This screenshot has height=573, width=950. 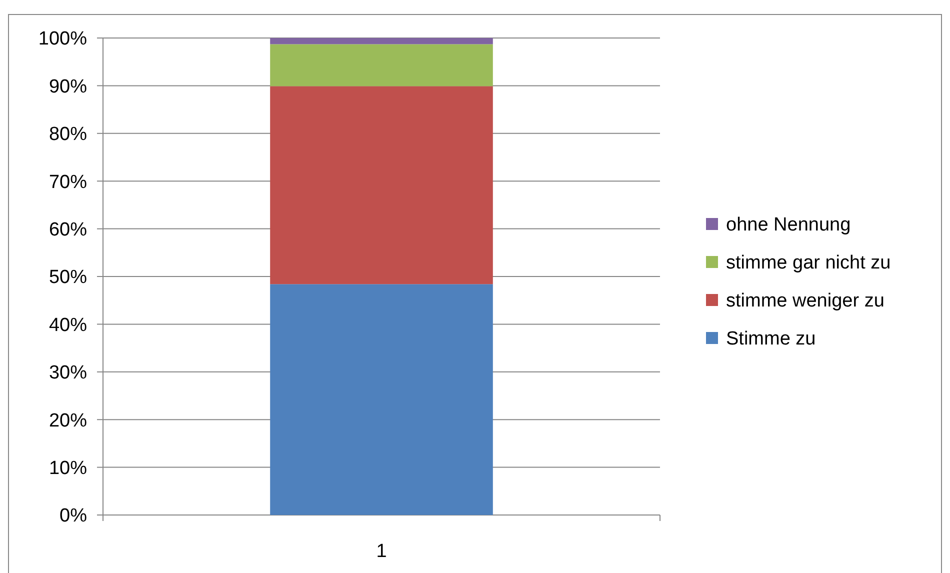 I want to click on y-tick-label: 50%, so click(x=68, y=277).